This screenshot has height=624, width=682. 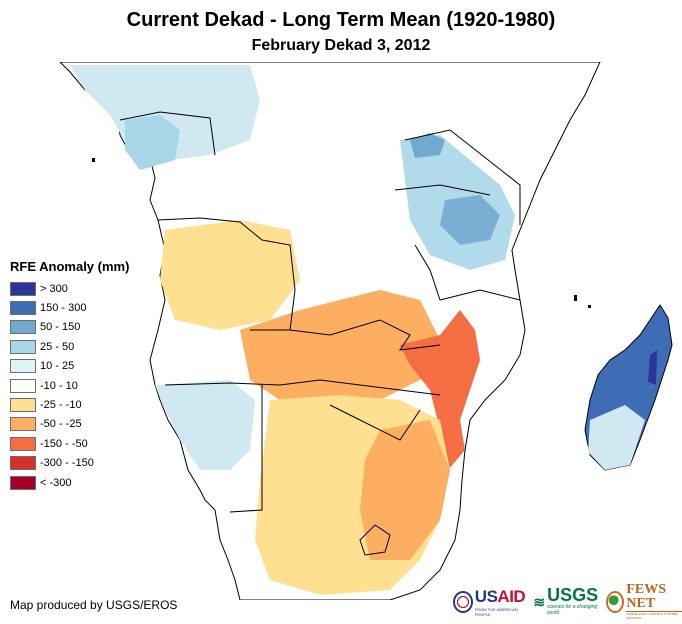 I want to click on usgs-tagline: science for a changing world, so click(x=572, y=610).